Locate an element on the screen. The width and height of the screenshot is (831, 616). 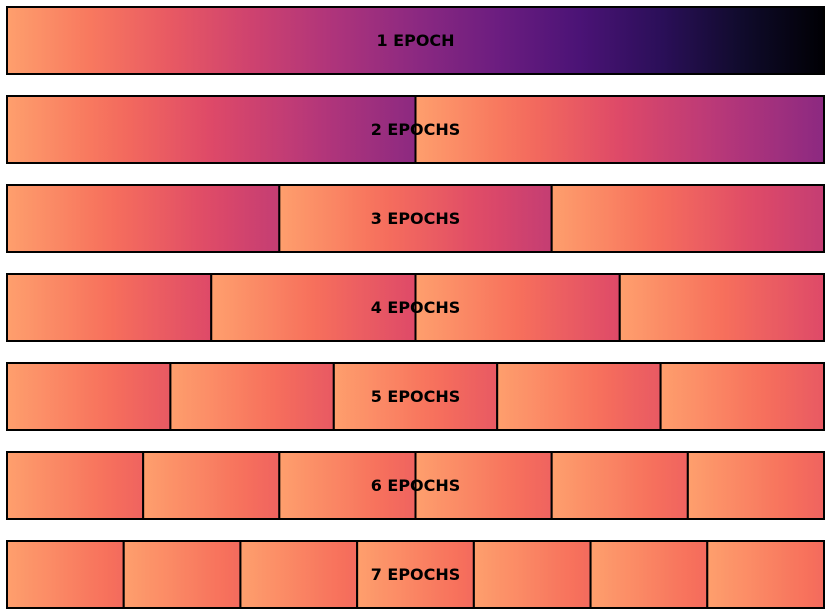
row-label: 1 EPOCH is located at coordinates (415, 40).